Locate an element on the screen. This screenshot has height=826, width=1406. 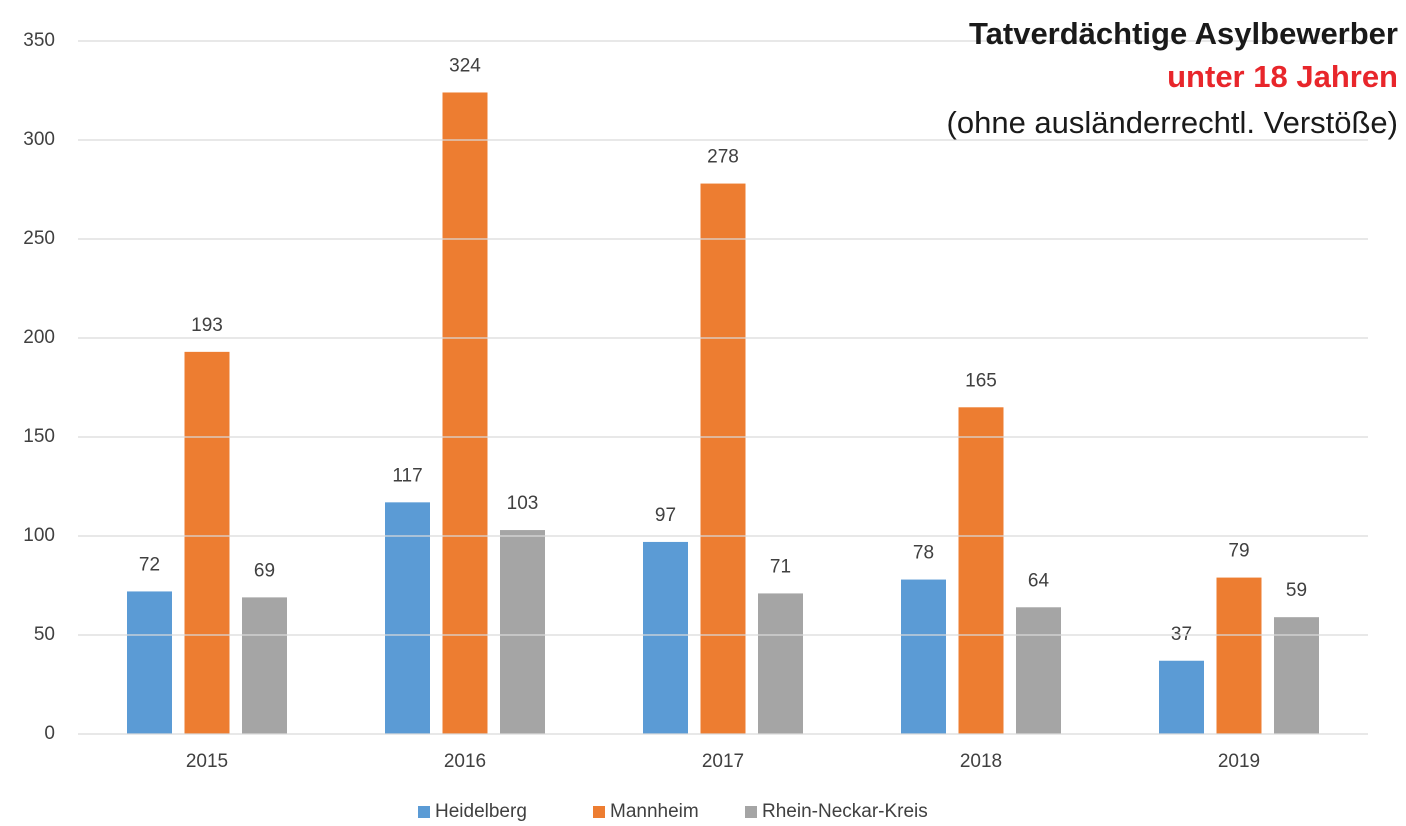
data-label: 59 is located at coordinates (1296, 590).